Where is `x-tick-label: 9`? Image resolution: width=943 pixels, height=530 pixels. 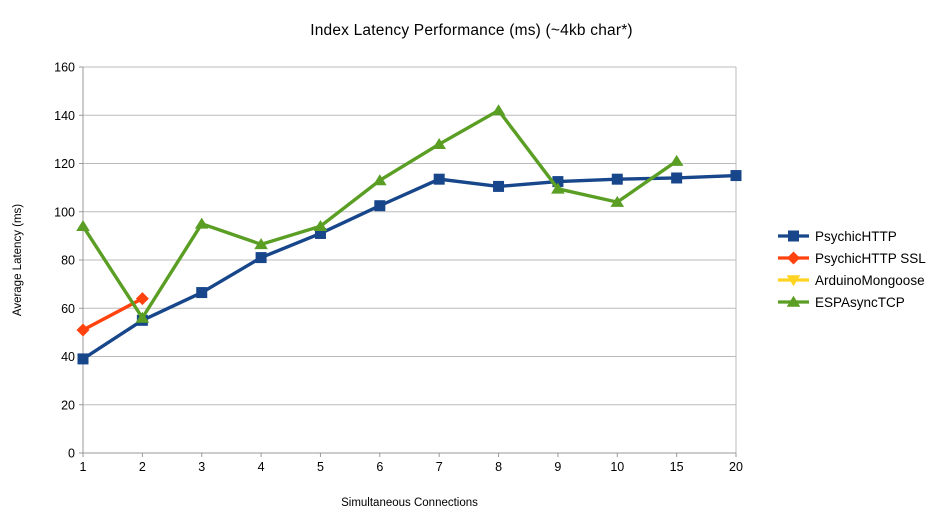 x-tick-label: 9 is located at coordinates (557, 467).